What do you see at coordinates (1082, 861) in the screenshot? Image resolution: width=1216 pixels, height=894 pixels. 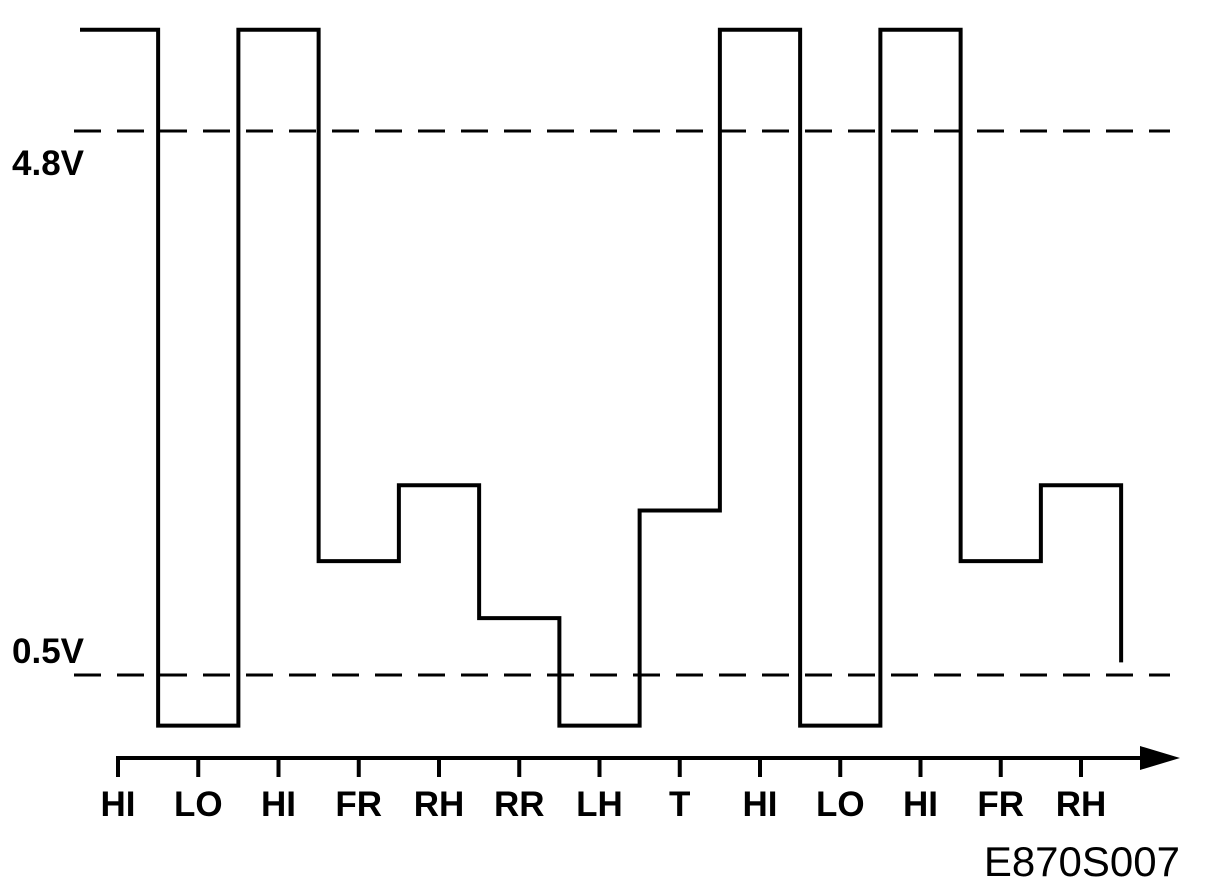 I see `figure-code: E870S007` at bounding box center [1082, 861].